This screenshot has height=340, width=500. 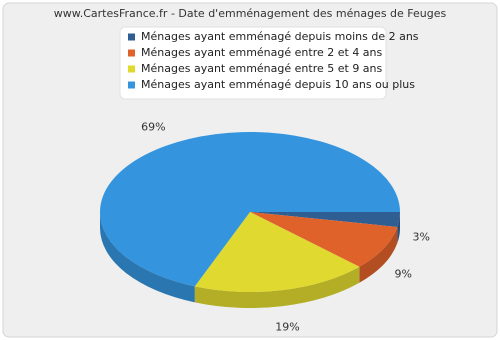 What do you see at coordinates (153, 127) in the screenshot?
I see `data-label: 69%` at bounding box center [153, 127].